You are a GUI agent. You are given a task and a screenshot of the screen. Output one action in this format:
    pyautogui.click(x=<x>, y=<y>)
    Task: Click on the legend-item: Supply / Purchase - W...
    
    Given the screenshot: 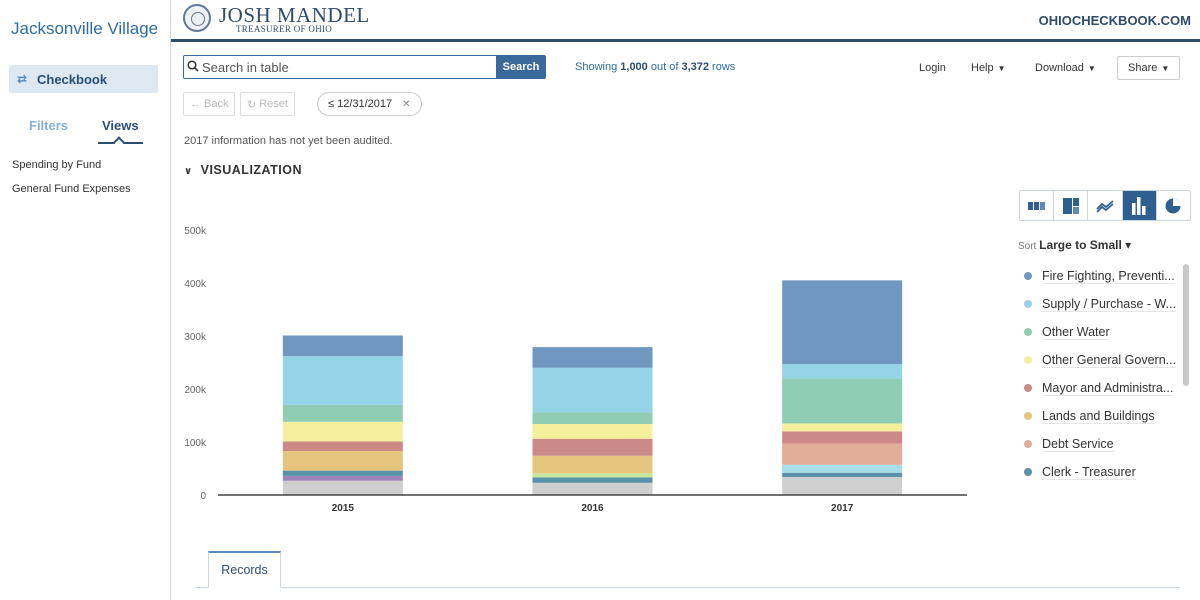 What is the action you would take?
    pyautogui.click(x=1098, y=304)
    